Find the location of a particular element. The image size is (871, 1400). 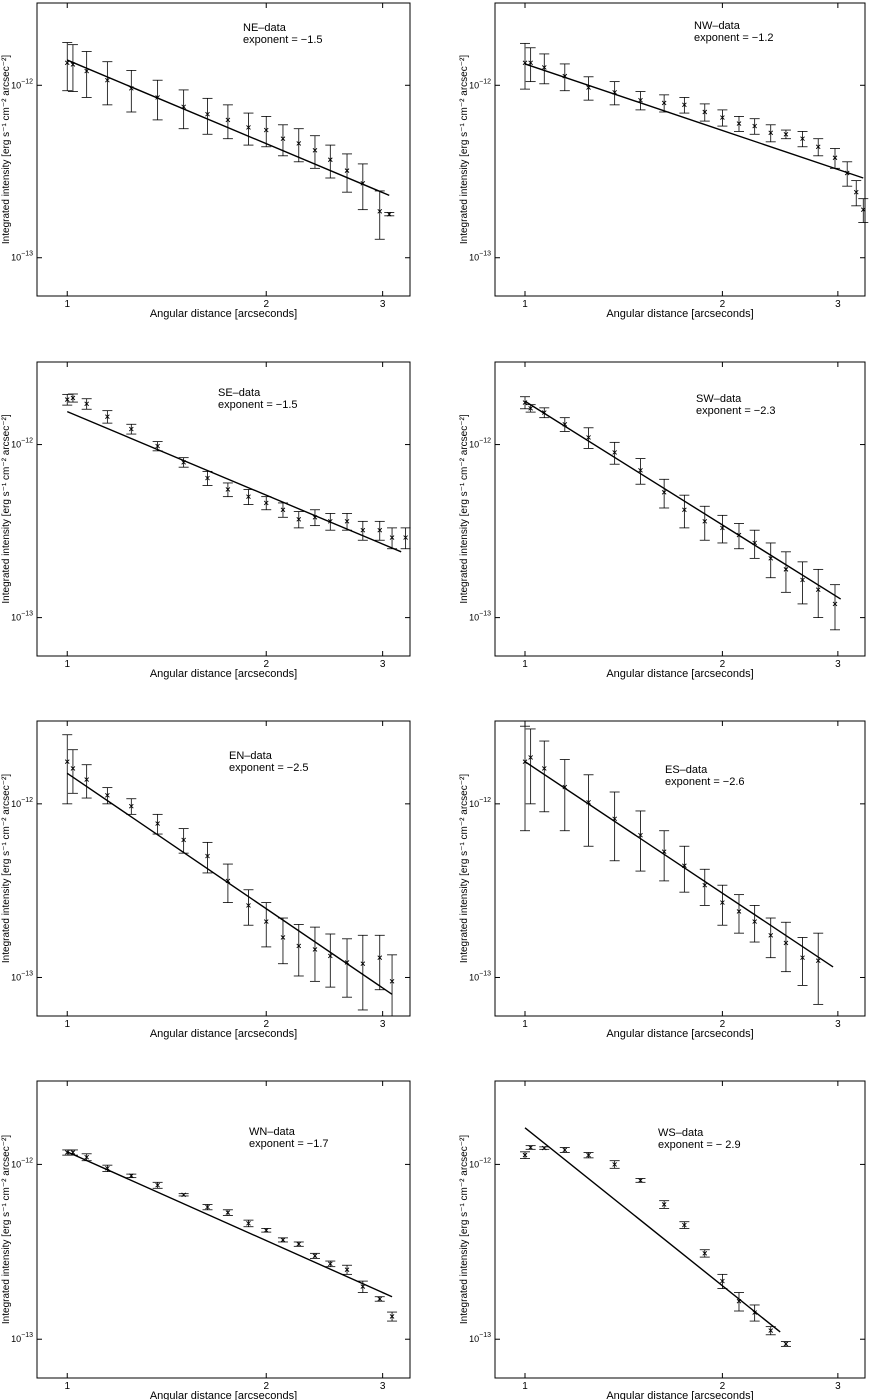

panel-title: WN–data is located at coordinates (272, 1132).